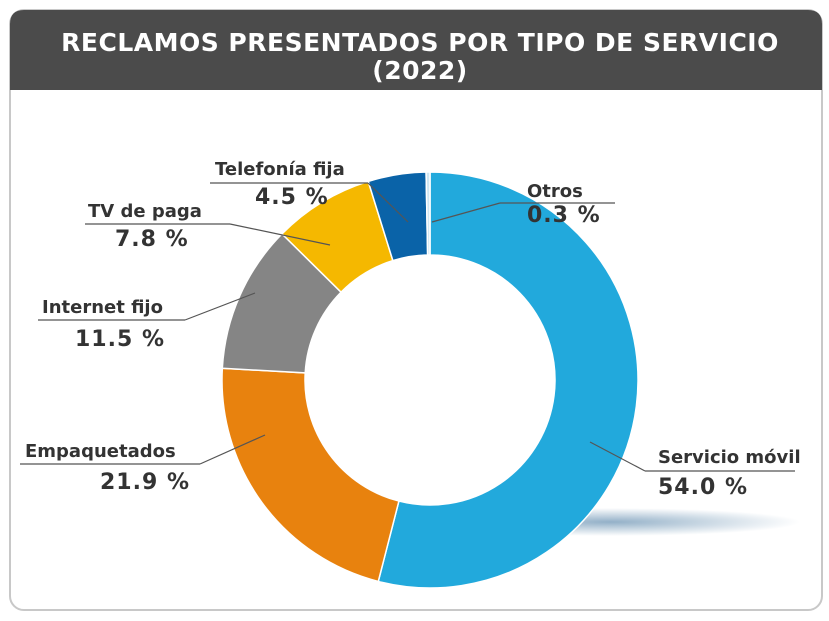 The height and width of the screenshot is (621, 829). I want to click on category-label: Otros, so click(555, 191).